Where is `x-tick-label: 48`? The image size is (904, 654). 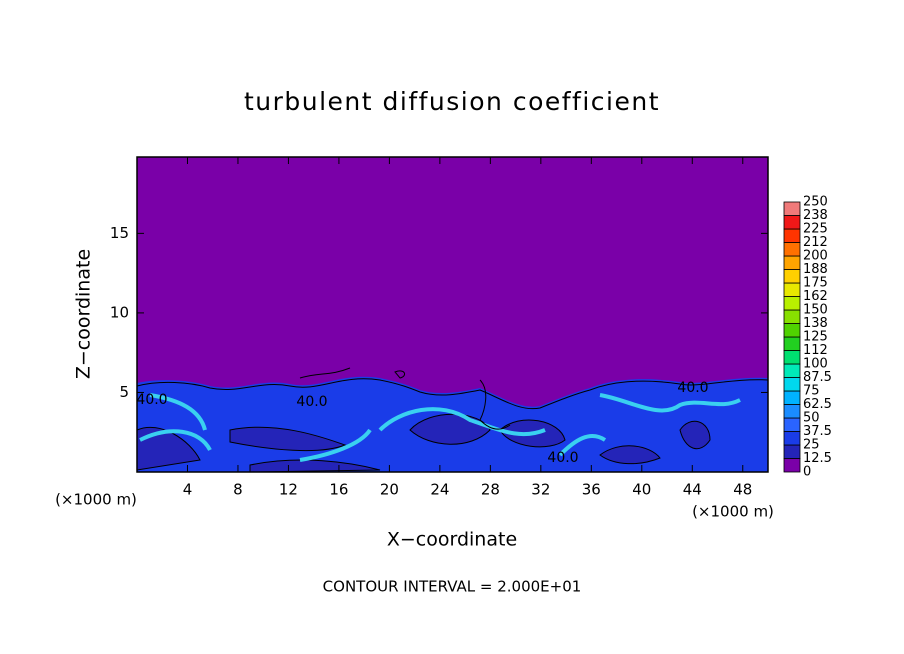 x-tick-label: 48 is located at coordinates (742, 490).